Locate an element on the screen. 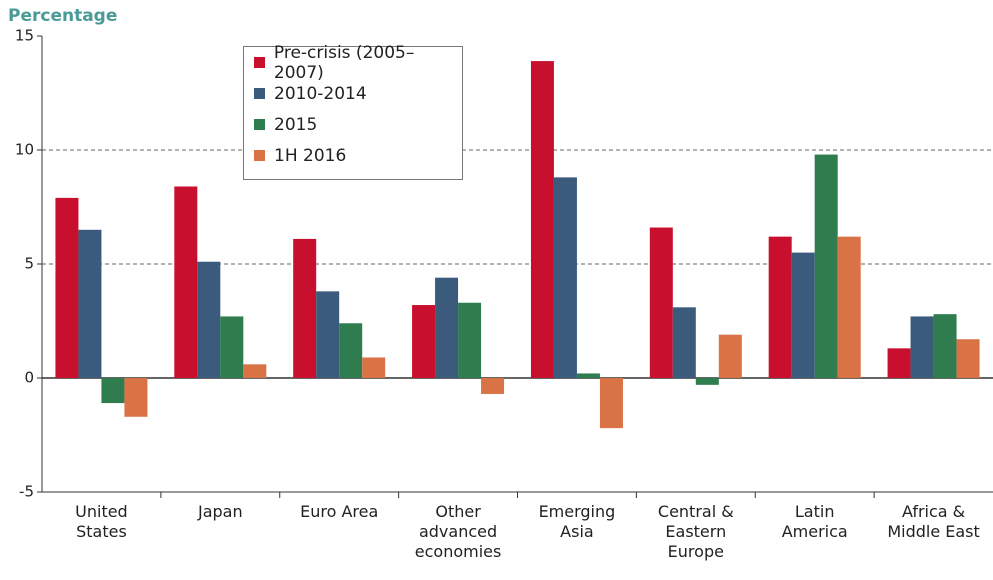 The height and width of the screenshot is (580, 993). legend-label: 2015 is located at coordinates (296, 124).